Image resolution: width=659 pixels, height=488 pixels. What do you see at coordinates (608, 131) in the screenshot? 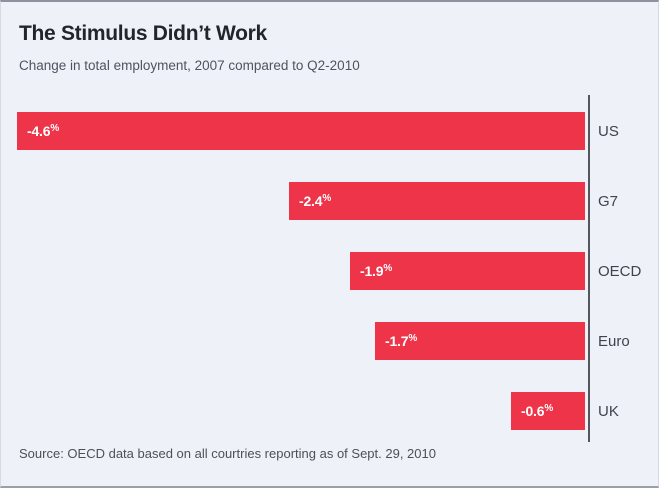
I see `category-label: US` at bounding box center [608, 131].